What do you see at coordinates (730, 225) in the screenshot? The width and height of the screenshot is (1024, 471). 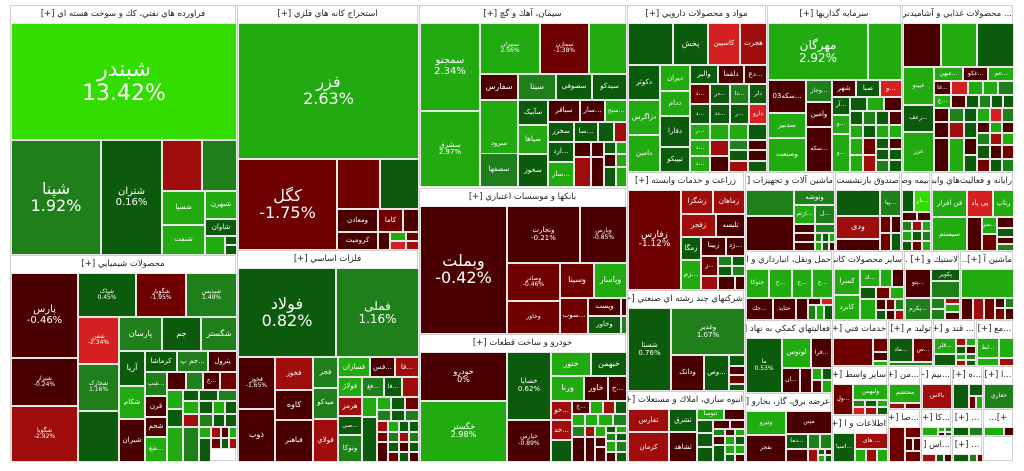 I see `stock-tile: تلیسه` at bounding box center [730, 225].